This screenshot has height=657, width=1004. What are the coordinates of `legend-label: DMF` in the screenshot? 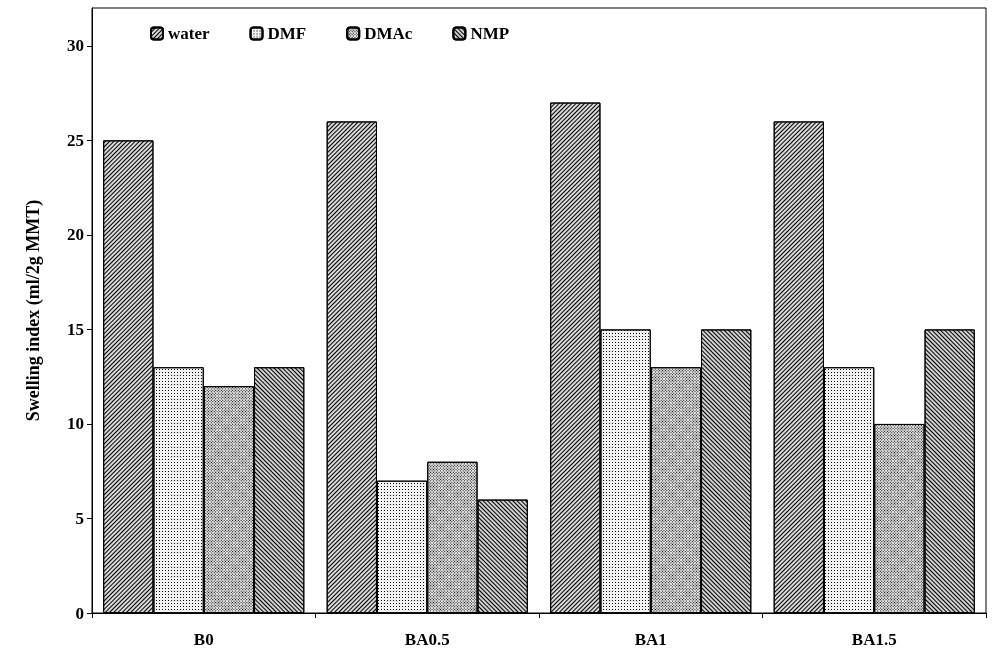 It's located at (287, 33).